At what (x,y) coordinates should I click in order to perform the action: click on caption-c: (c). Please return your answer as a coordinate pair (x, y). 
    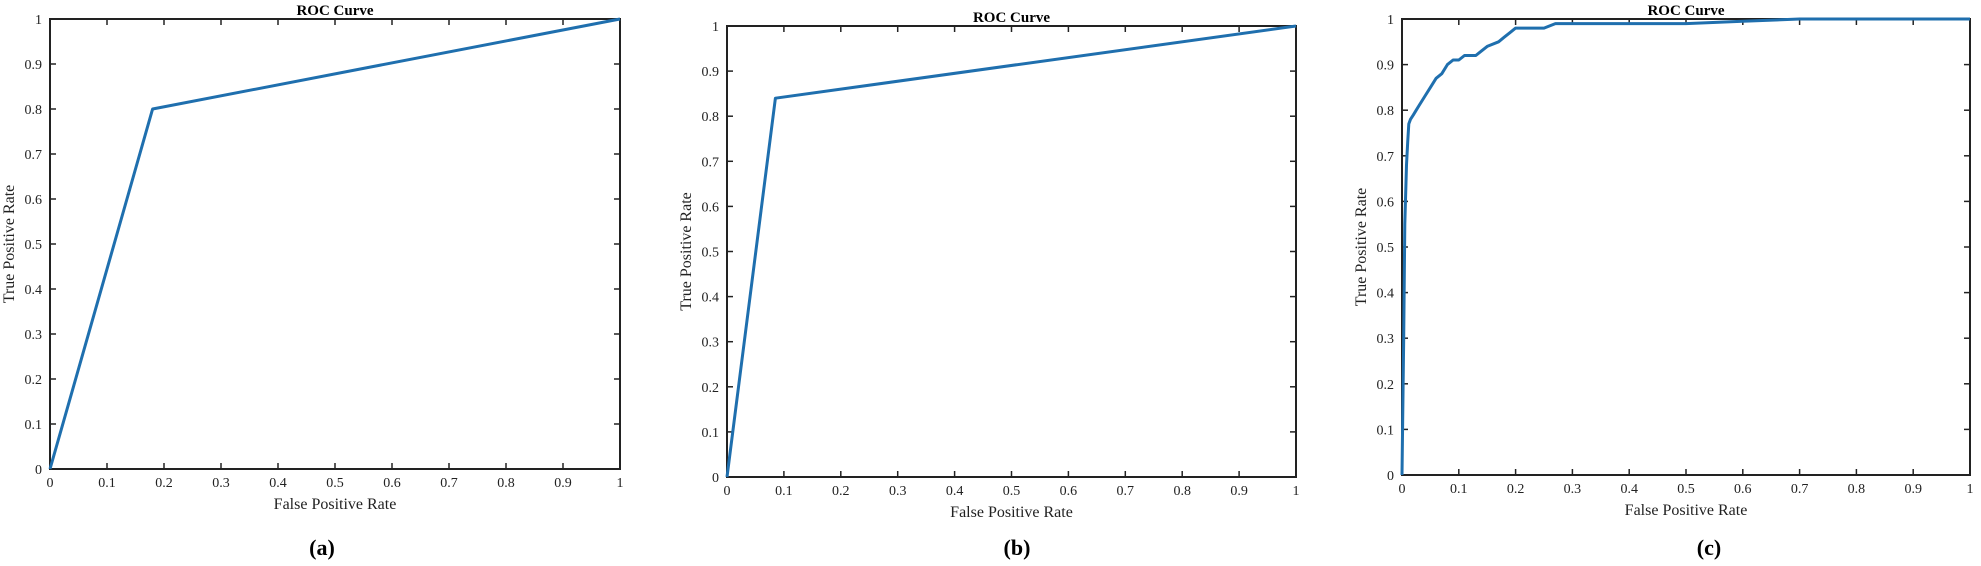
    Looking at the image, I should click on (1709, 547).